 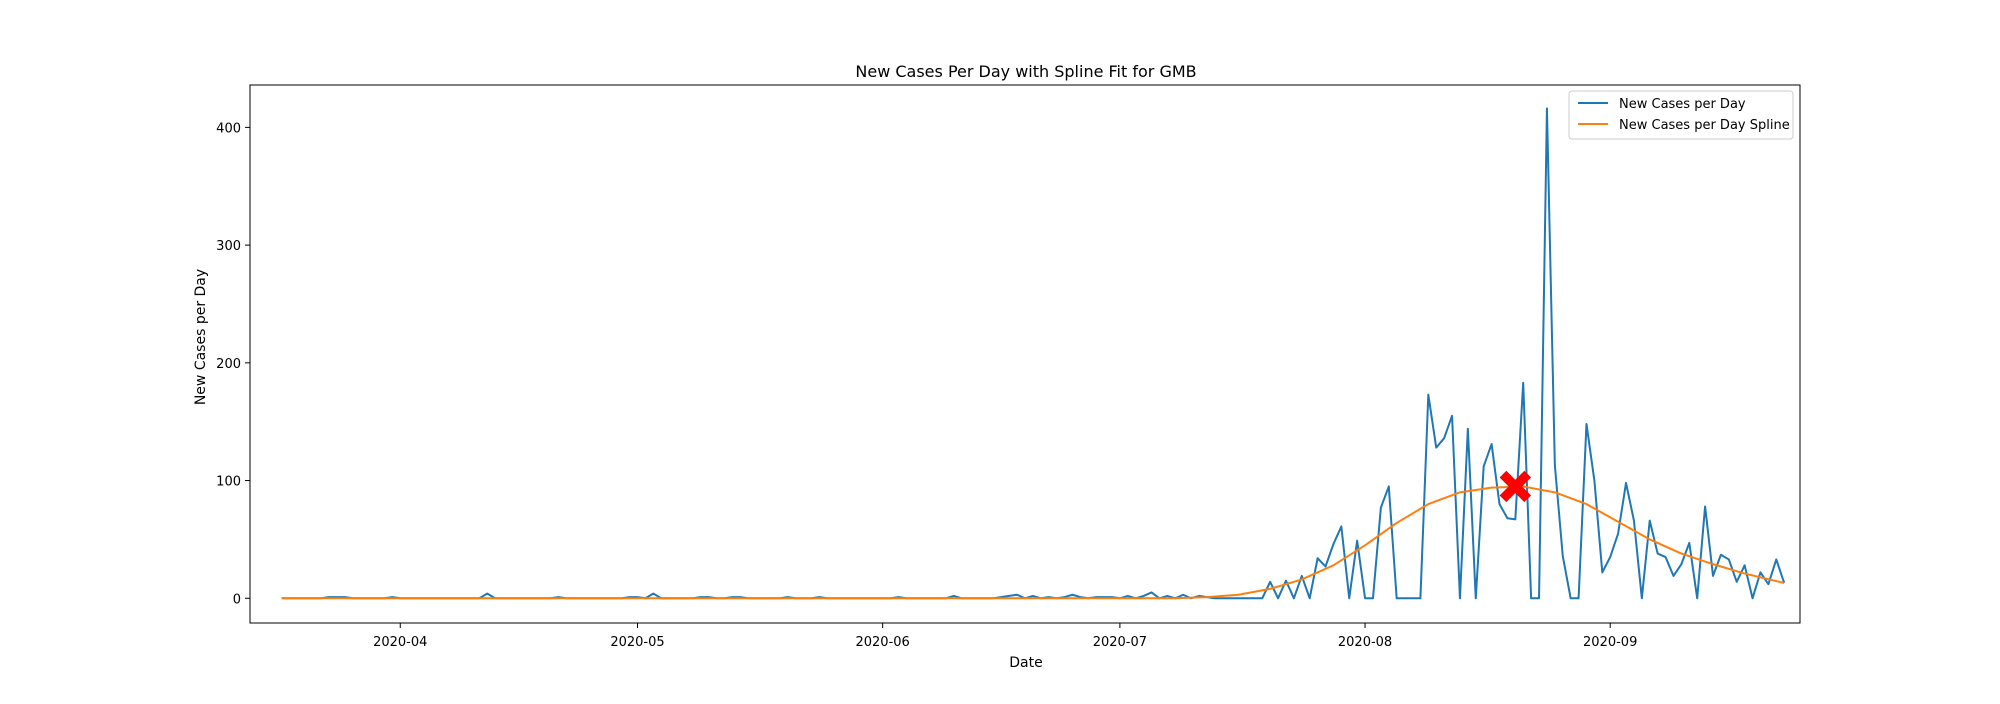 What do you see at coordinates (237, 599) in the screenshot?
I see `y-tick-label: 0` at bounding box center [237, 599].